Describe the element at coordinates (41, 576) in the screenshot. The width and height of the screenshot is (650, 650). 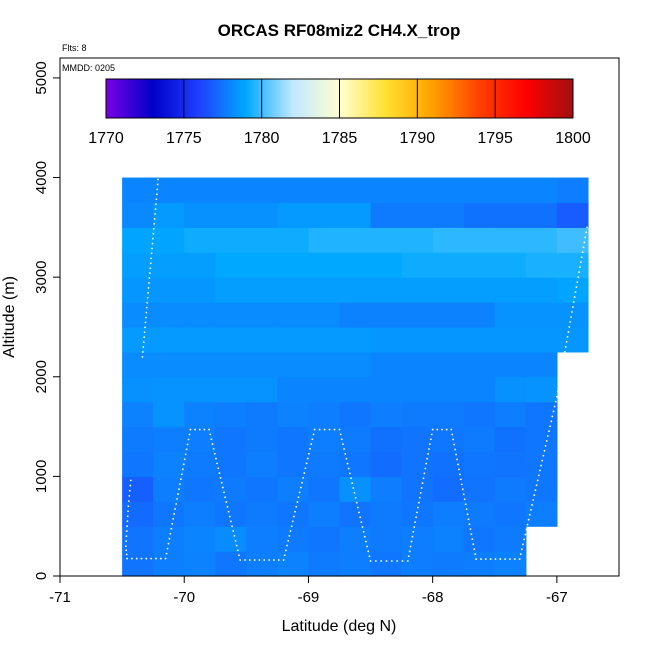
I see `y-tick-label: 0` at that location.